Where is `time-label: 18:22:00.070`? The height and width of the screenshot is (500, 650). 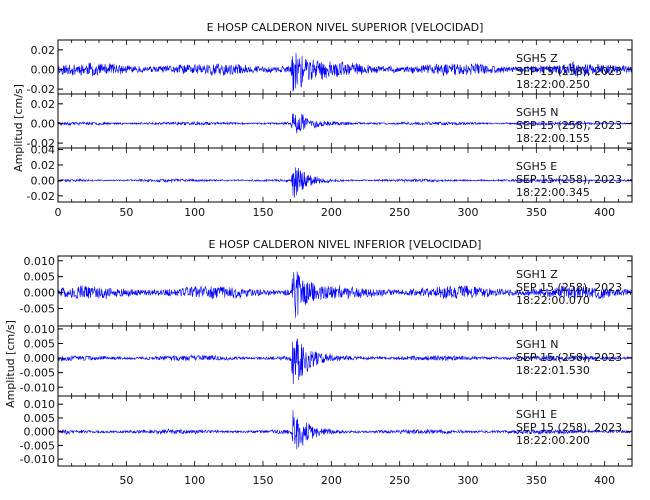 time-label: 18:22:00.070 is located at coordinates (553, 300).